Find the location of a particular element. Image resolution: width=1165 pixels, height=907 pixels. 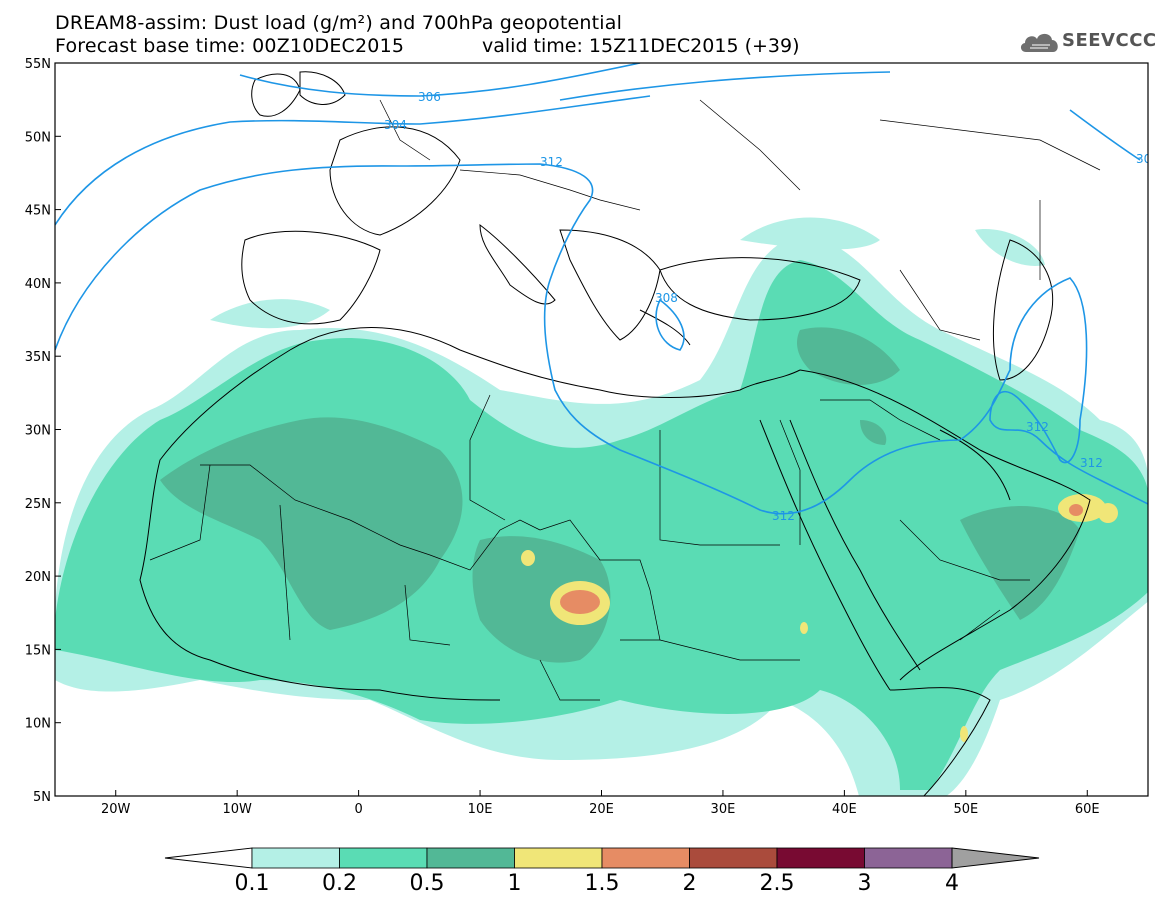

lon-tick-label: 60E is located at coordinates (1087, 809).